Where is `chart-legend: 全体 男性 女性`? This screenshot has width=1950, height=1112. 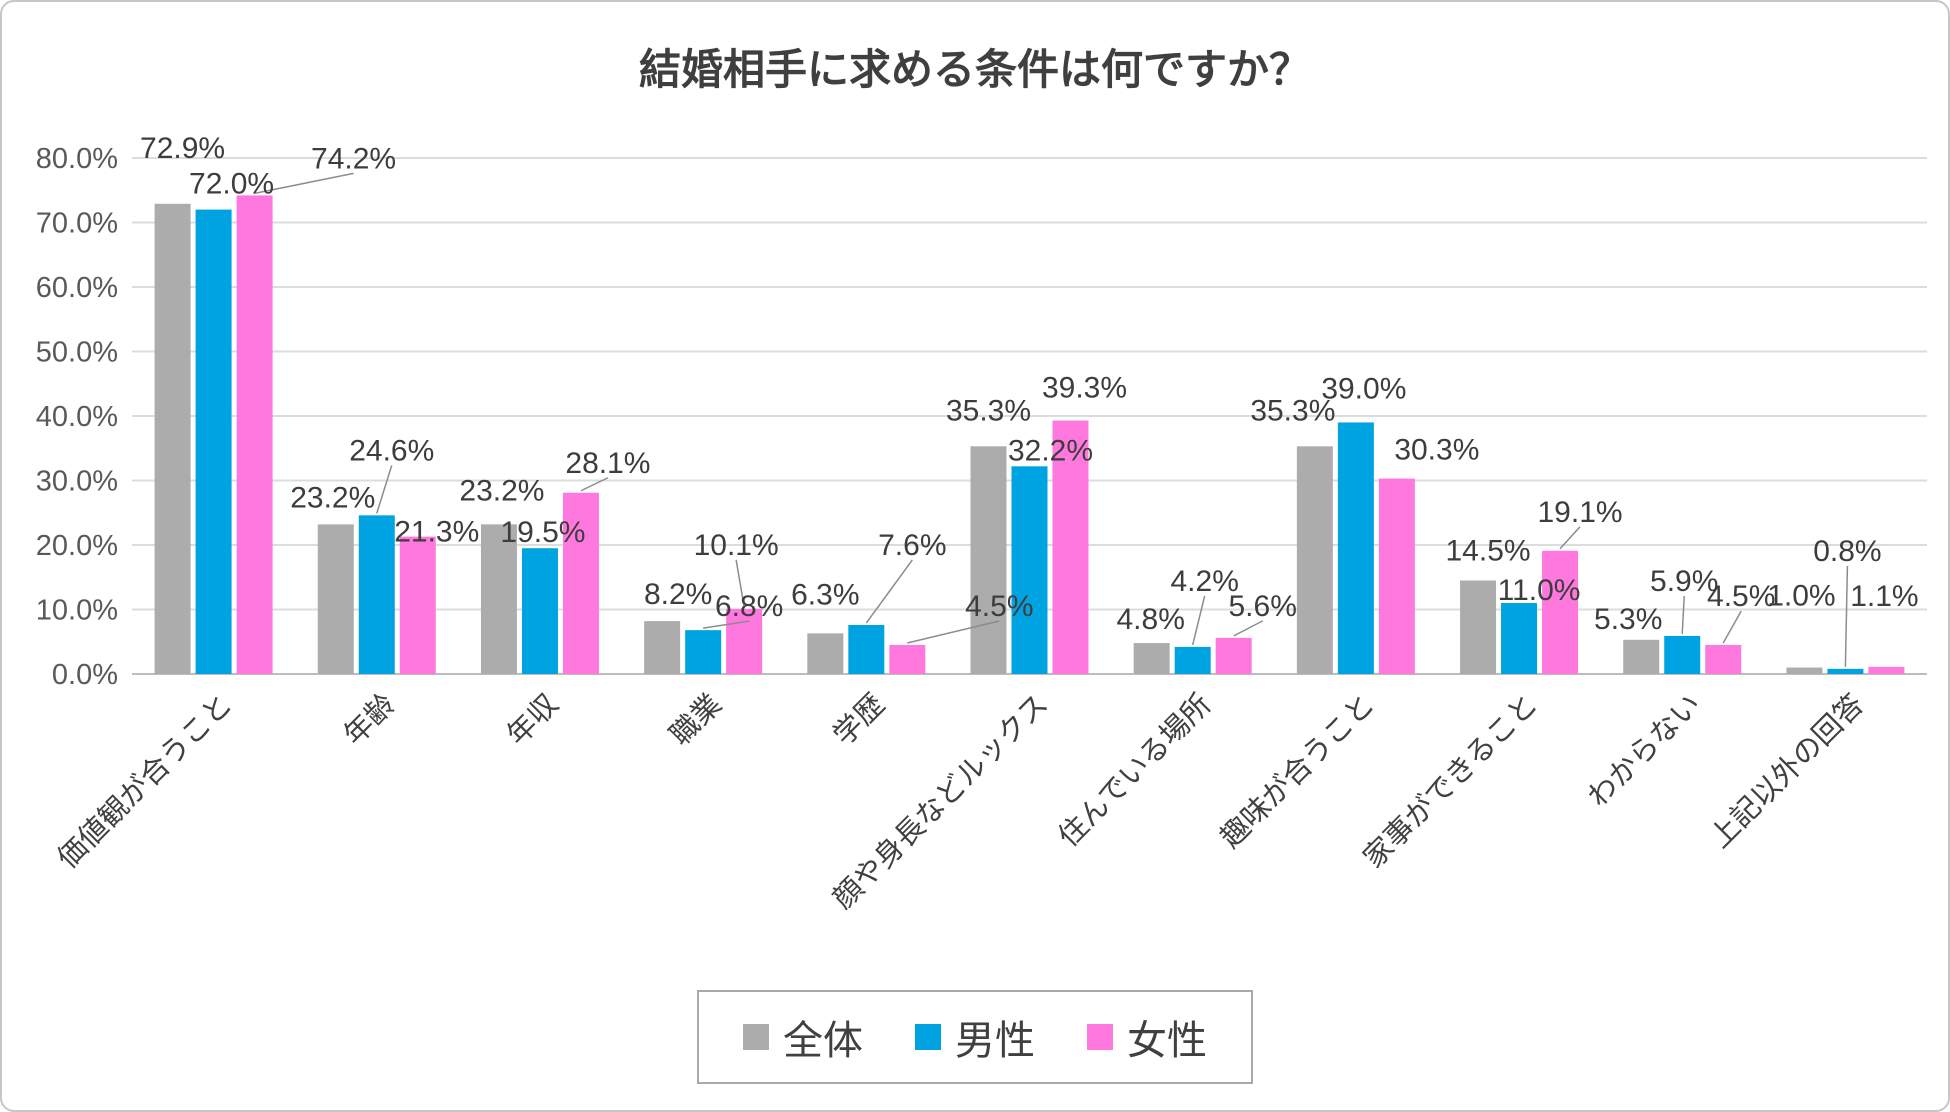 chart-legend: 全体 男性 女性 is located at coordinates (975, 1037).